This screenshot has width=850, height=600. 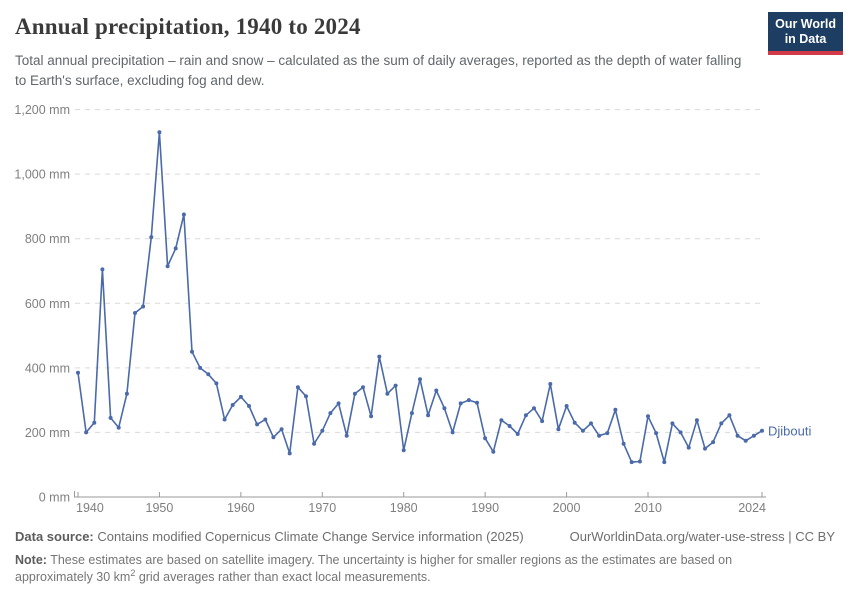 What do you see at coordinates (805, 33) in the screenshot?
I see `owid-logo: Our World in Data` at bounding box center [805, 33].